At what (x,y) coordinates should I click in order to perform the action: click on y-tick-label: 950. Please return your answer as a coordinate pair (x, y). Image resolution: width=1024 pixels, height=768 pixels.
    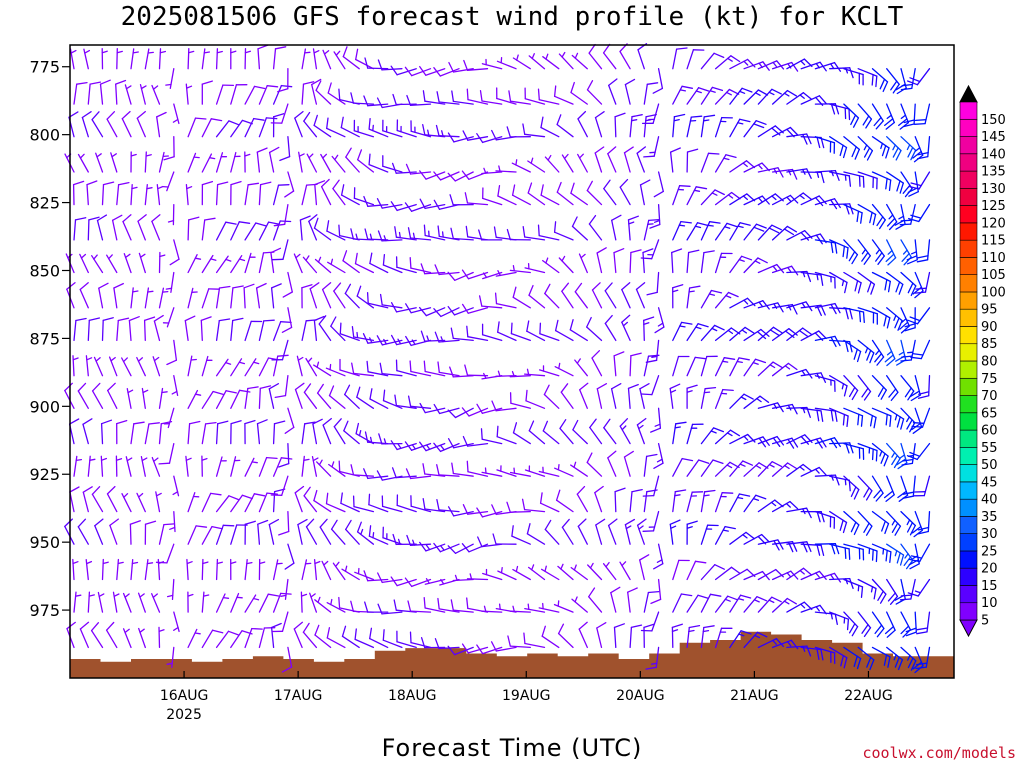
    Looking at the image, I should click on (44, 542).